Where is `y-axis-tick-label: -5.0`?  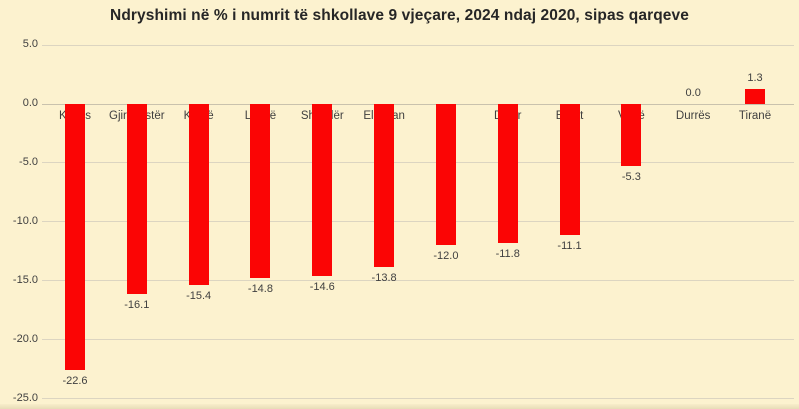 y-axis-tick-label: -5.0 is located at coordinates (28, 161).